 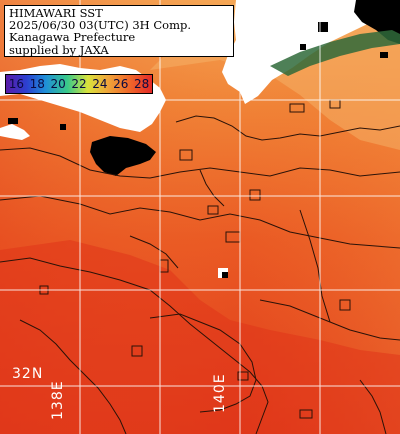 What do you see at coordinates (37, 84) in the screenshot?
I see `scale-label: 18` at bounding box center [37, 84].